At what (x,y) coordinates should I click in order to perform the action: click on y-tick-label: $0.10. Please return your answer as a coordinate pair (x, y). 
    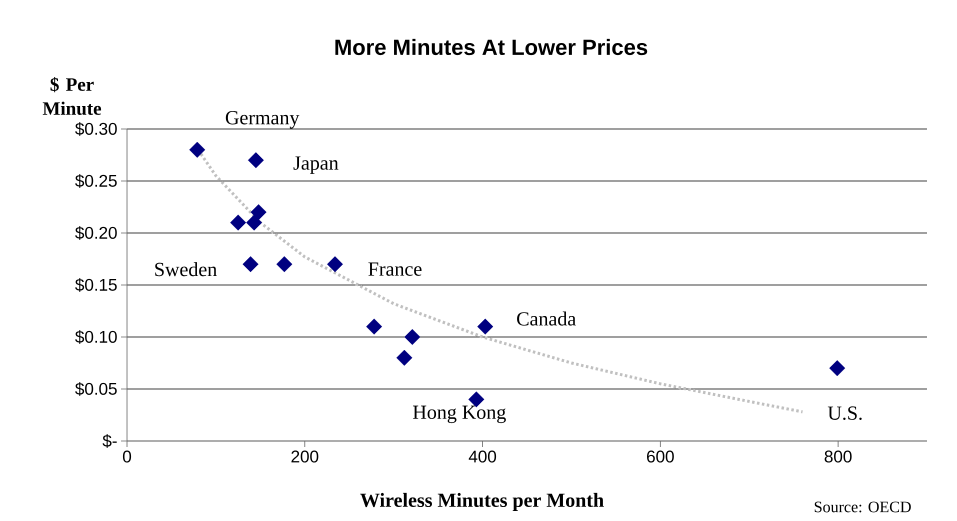
    Looking at the image, I should click on (96, 337).